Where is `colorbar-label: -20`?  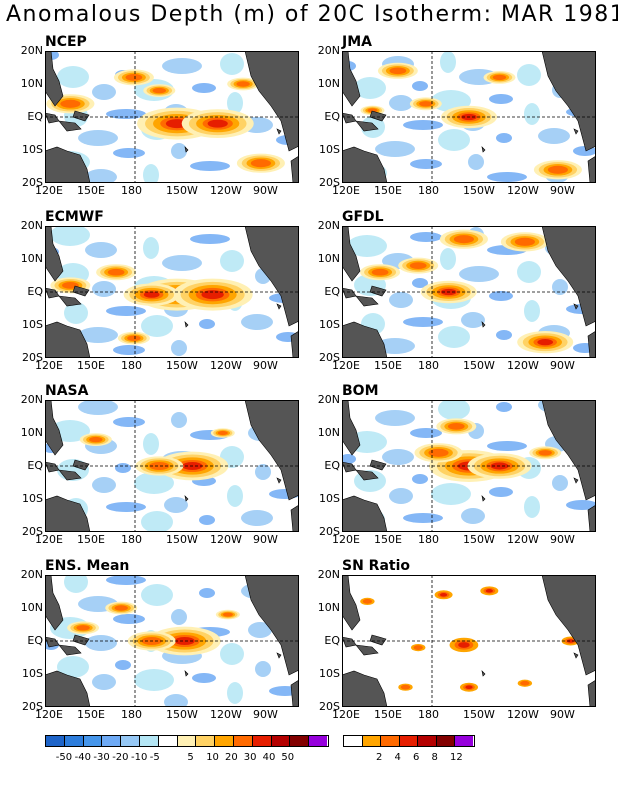
colorbar-label: -20 is located at coordinates (120, 757).